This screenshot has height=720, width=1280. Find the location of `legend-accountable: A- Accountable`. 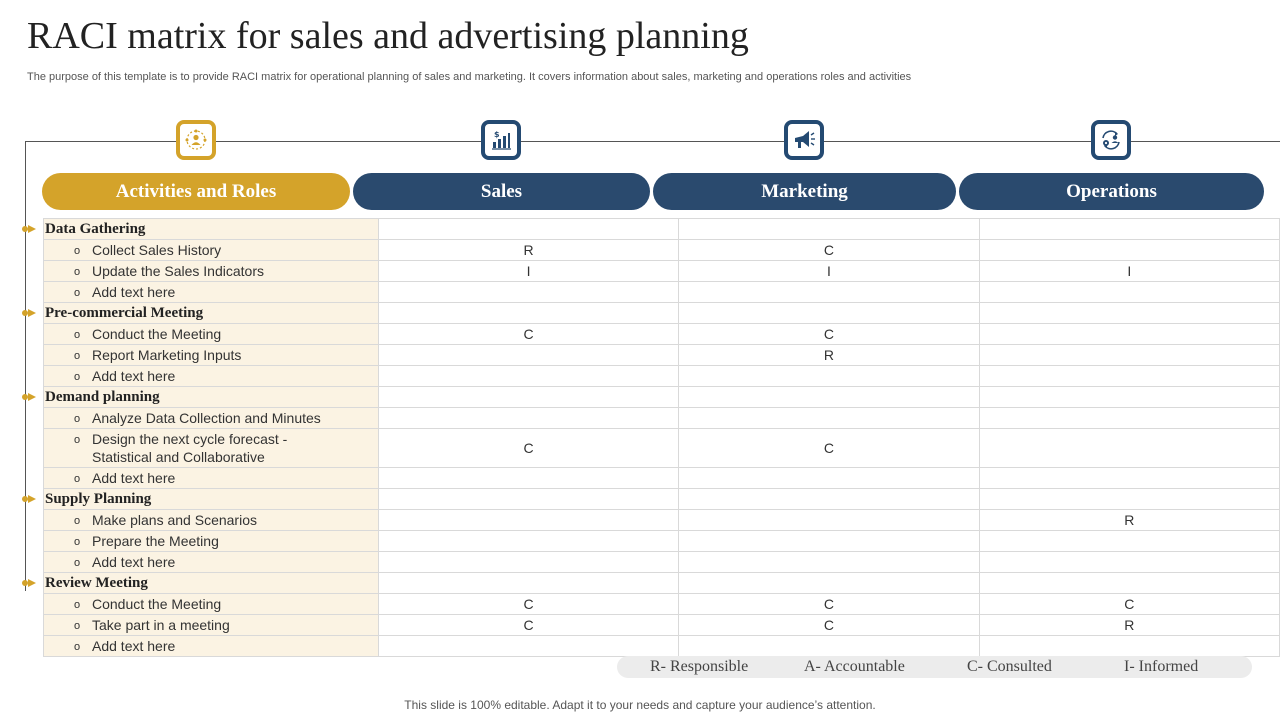

legend-accountable: A- Accountable is located at coordinates (854, 666).